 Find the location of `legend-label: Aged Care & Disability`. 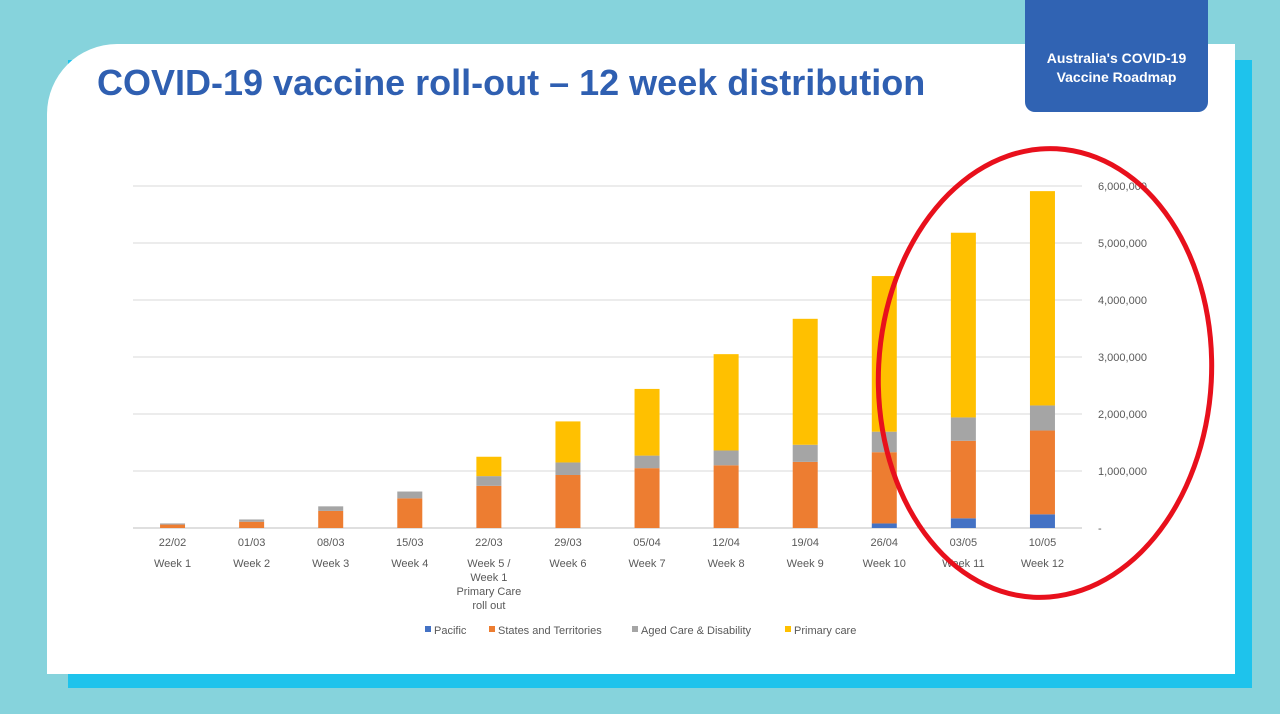

legend-label: Aged Care & Disability is located at coordinates (696, 631).